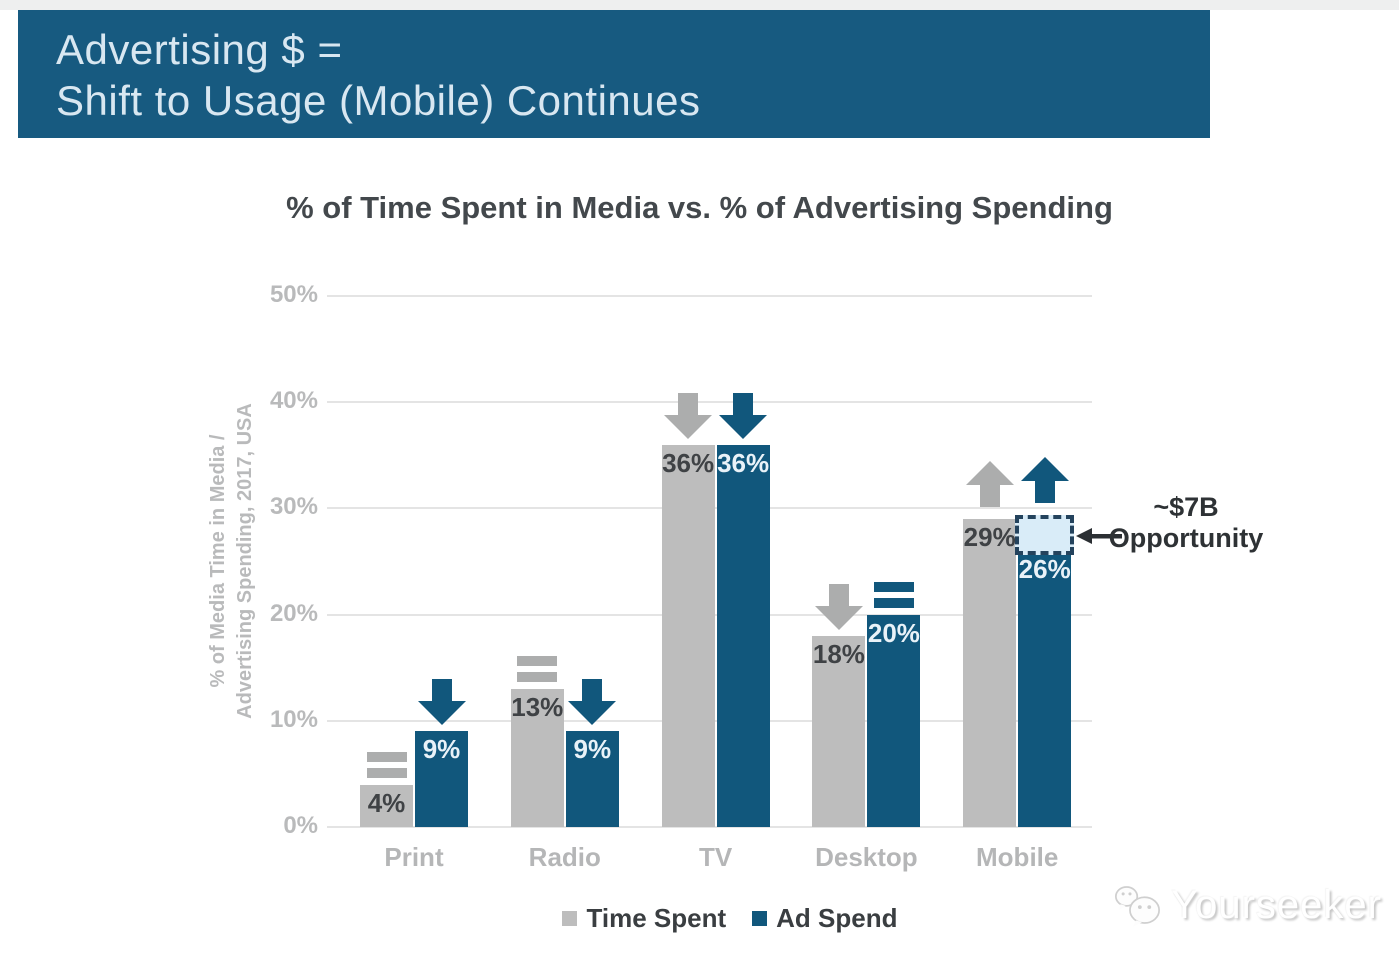 The width and height of the screenshot is (1399, 960). Describe the element at coordinates (1186, 538) in the screenshot. I see `annotation-label-line2: Opportunity` at that location.